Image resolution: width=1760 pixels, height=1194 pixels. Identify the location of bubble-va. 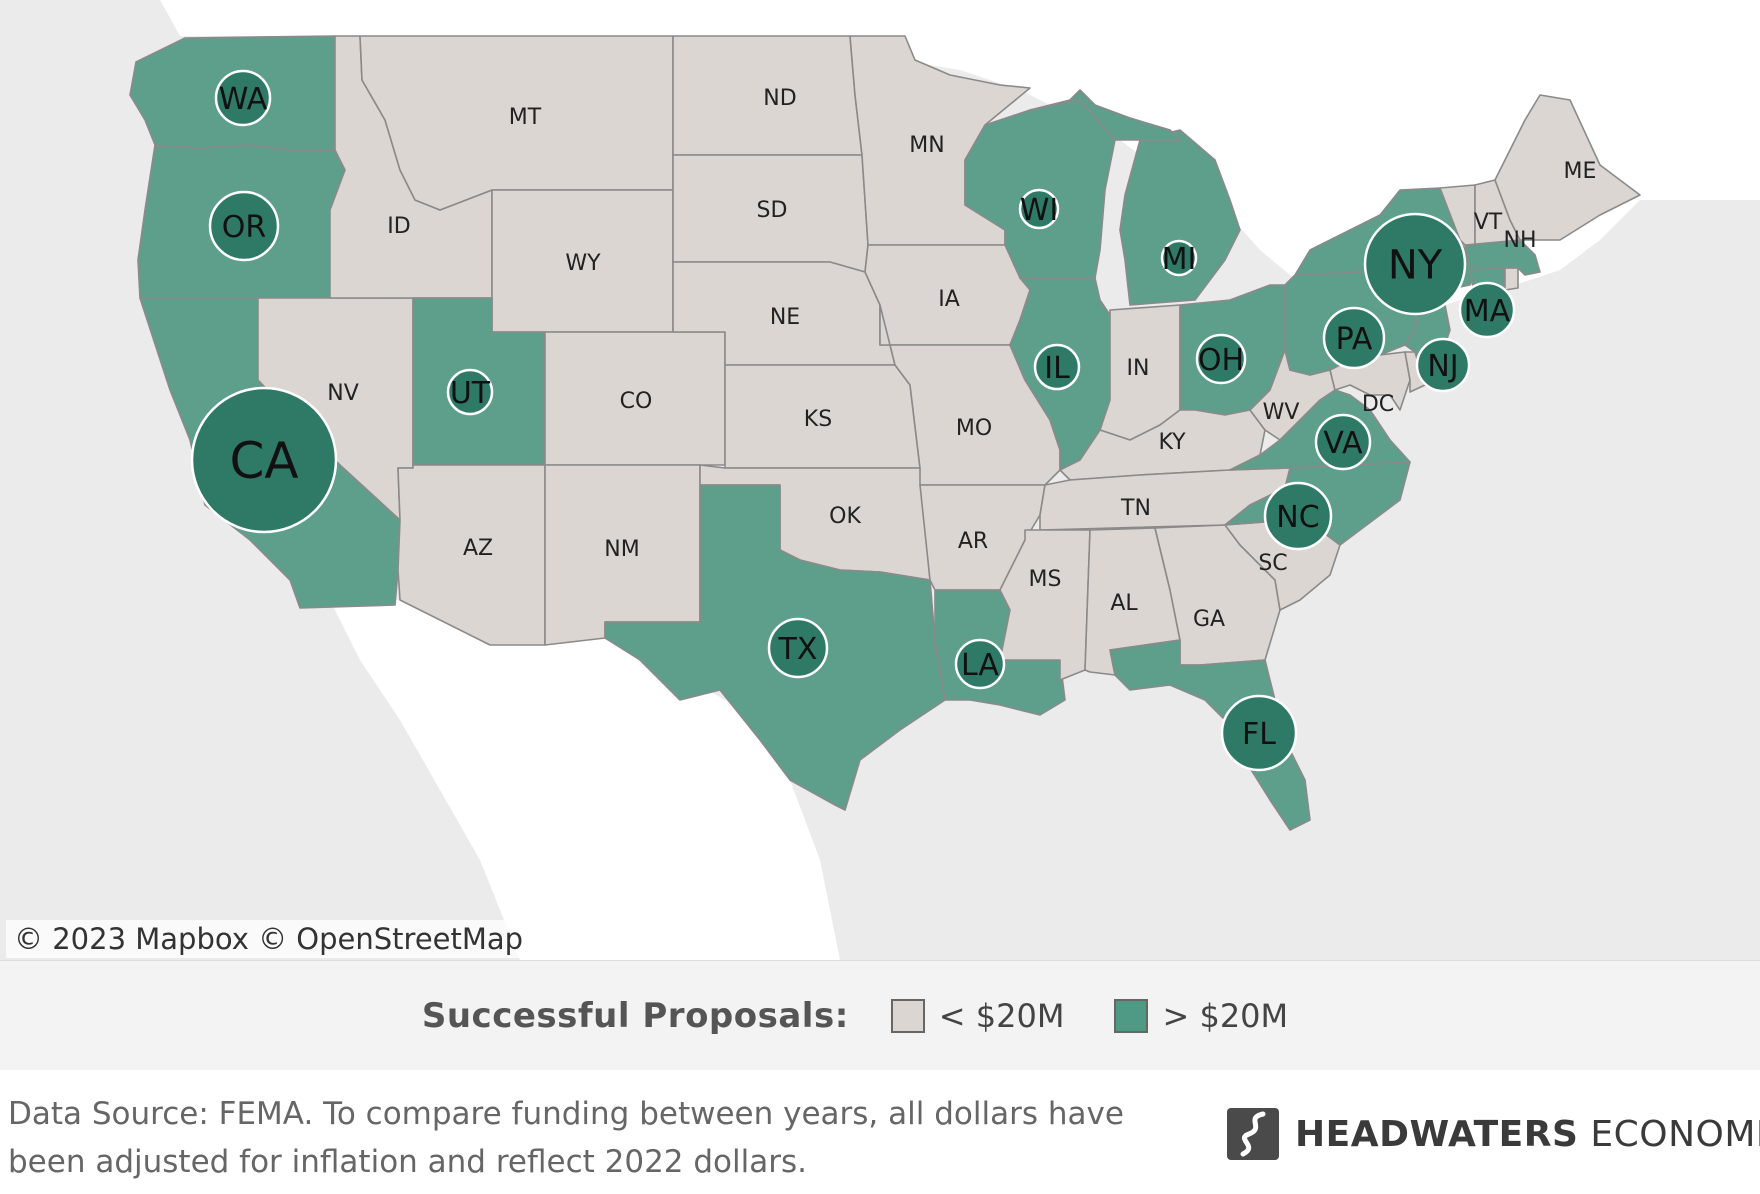
(1343, 442).